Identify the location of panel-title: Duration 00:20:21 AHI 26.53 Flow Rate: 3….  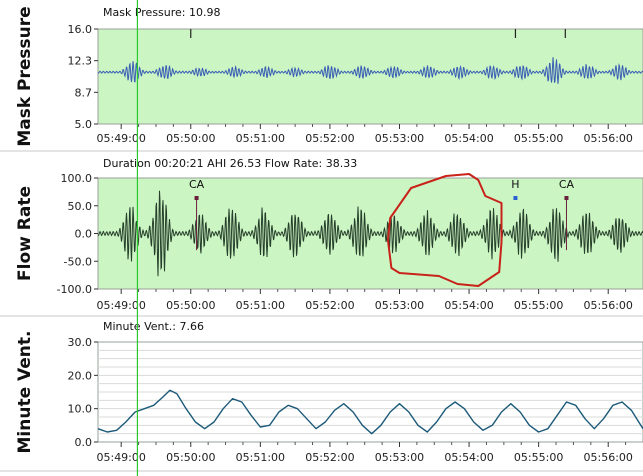
(230, 163).